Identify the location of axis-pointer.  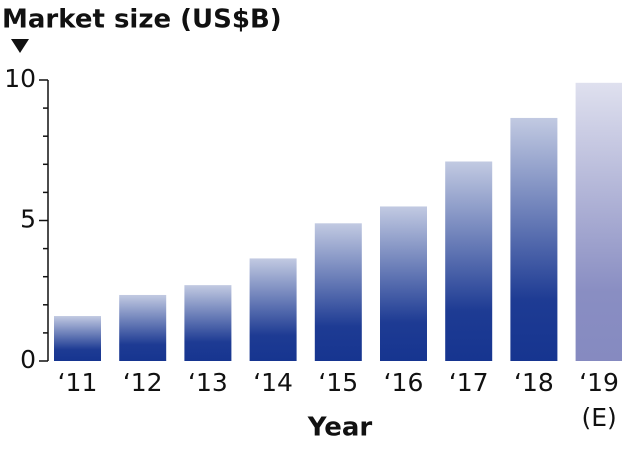
(20, 46).